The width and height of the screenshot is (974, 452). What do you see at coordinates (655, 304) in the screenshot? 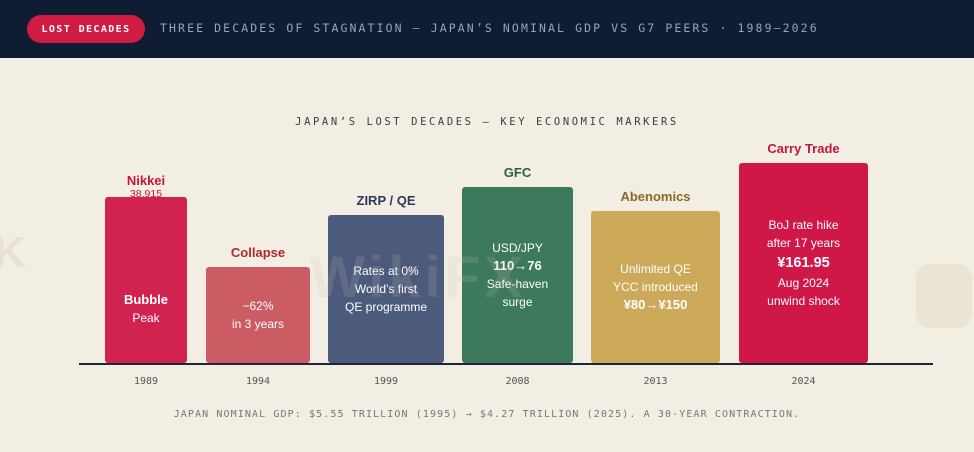
I see `bar-text-2013-2: ¥80→¥150` at bounding box center [655, 304].